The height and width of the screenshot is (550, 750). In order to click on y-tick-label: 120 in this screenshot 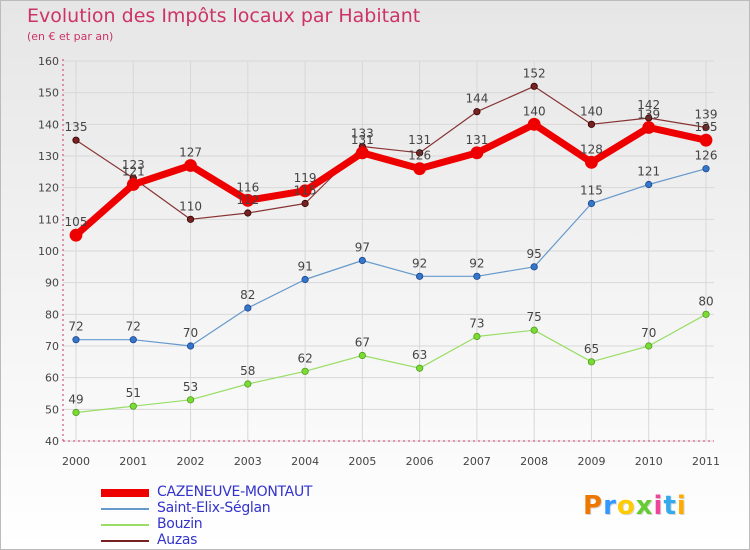, I will do `click(48, 188)`.